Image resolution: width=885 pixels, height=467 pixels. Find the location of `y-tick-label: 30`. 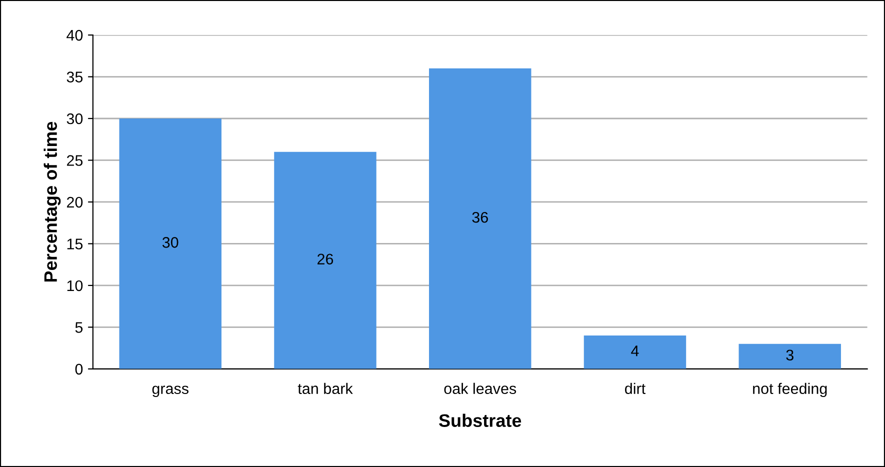

y-tick-label: 30 is located at coordinates (74, 118).